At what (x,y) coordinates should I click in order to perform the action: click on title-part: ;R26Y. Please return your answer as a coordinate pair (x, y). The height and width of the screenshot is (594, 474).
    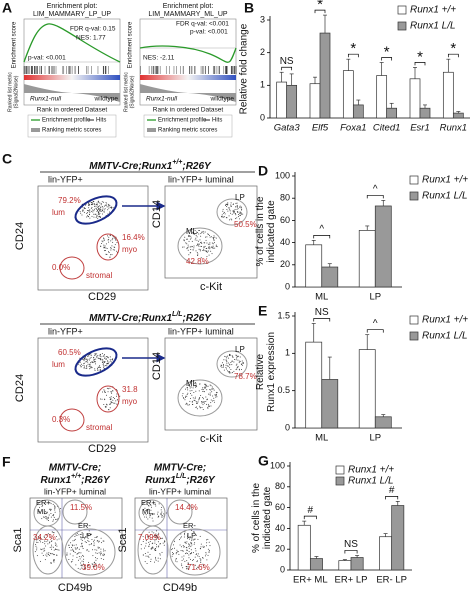
    Looking at the image, I should click on (96, 480).